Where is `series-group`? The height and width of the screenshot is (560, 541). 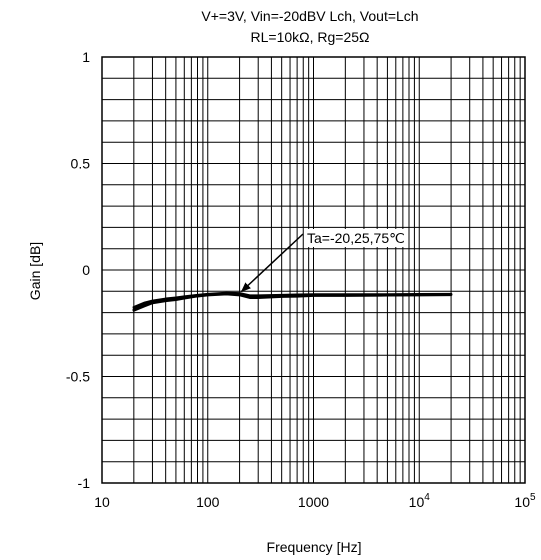 series-group is located at coordinates (292, 301).